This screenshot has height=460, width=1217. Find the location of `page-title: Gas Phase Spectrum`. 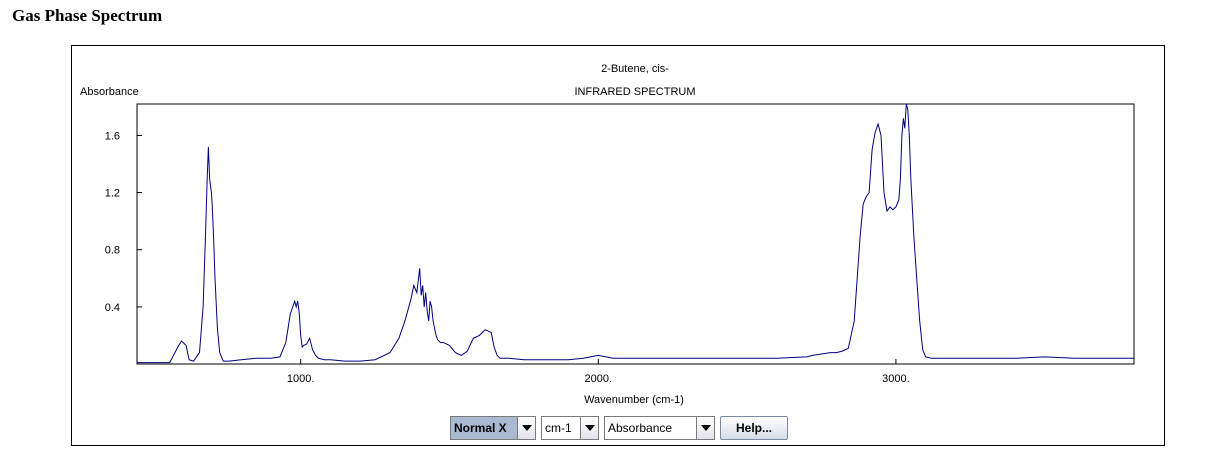

page-title: Gas Phase Spectrum is located at coordinates (87, 15).